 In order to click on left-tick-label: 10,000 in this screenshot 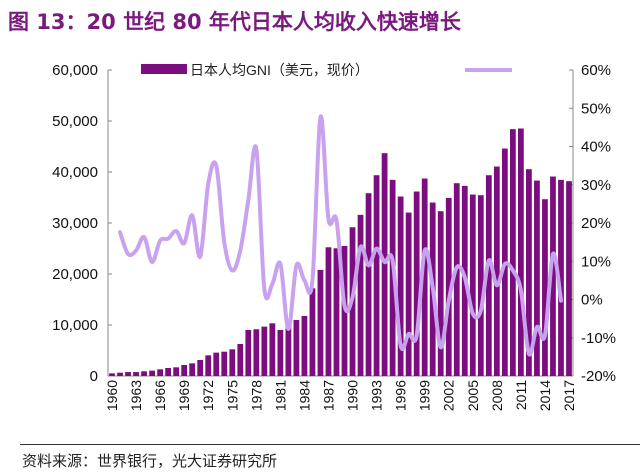, I will do `click(75, 325)`.